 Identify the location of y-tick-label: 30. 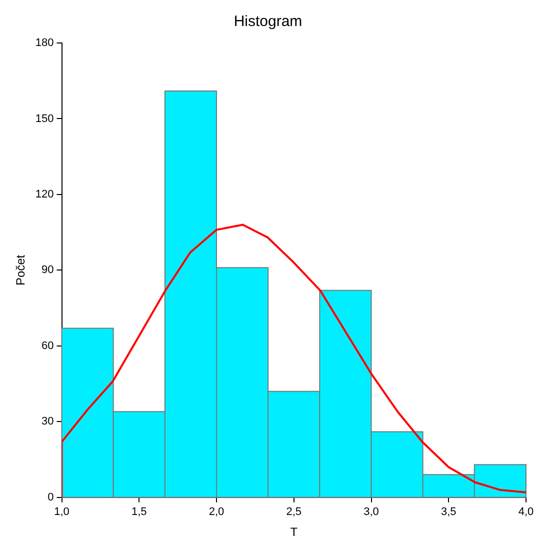
(48, 422).